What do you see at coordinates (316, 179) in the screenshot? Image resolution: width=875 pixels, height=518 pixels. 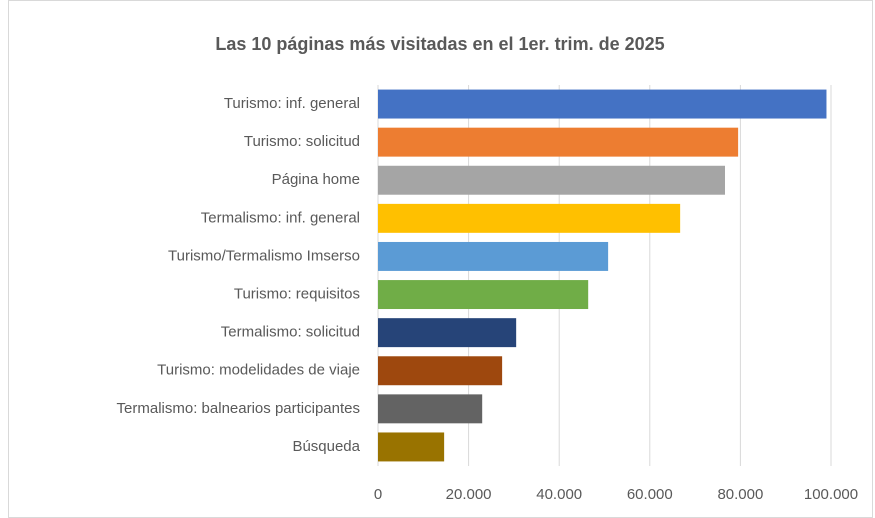 I see `y-tick-label: Página home` at bounding box center [316, 179].